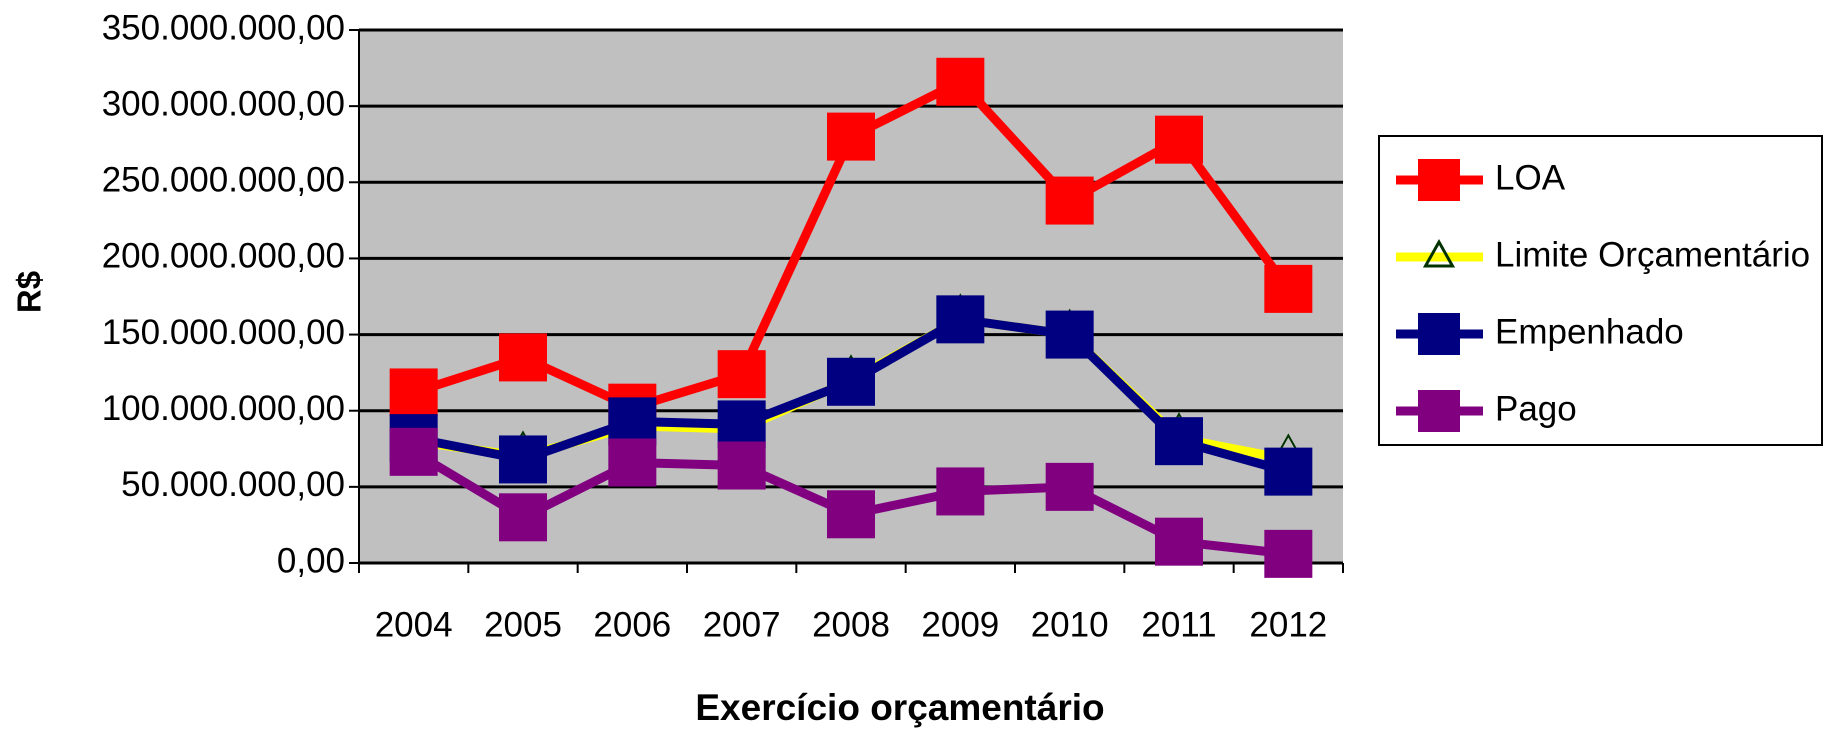 This screenshot has height=734, width=1824. What do you see at coordinates (1288, 624) in the screenshot?
I see `x-tick-label: 2012` at bounding box center [1288, 624].